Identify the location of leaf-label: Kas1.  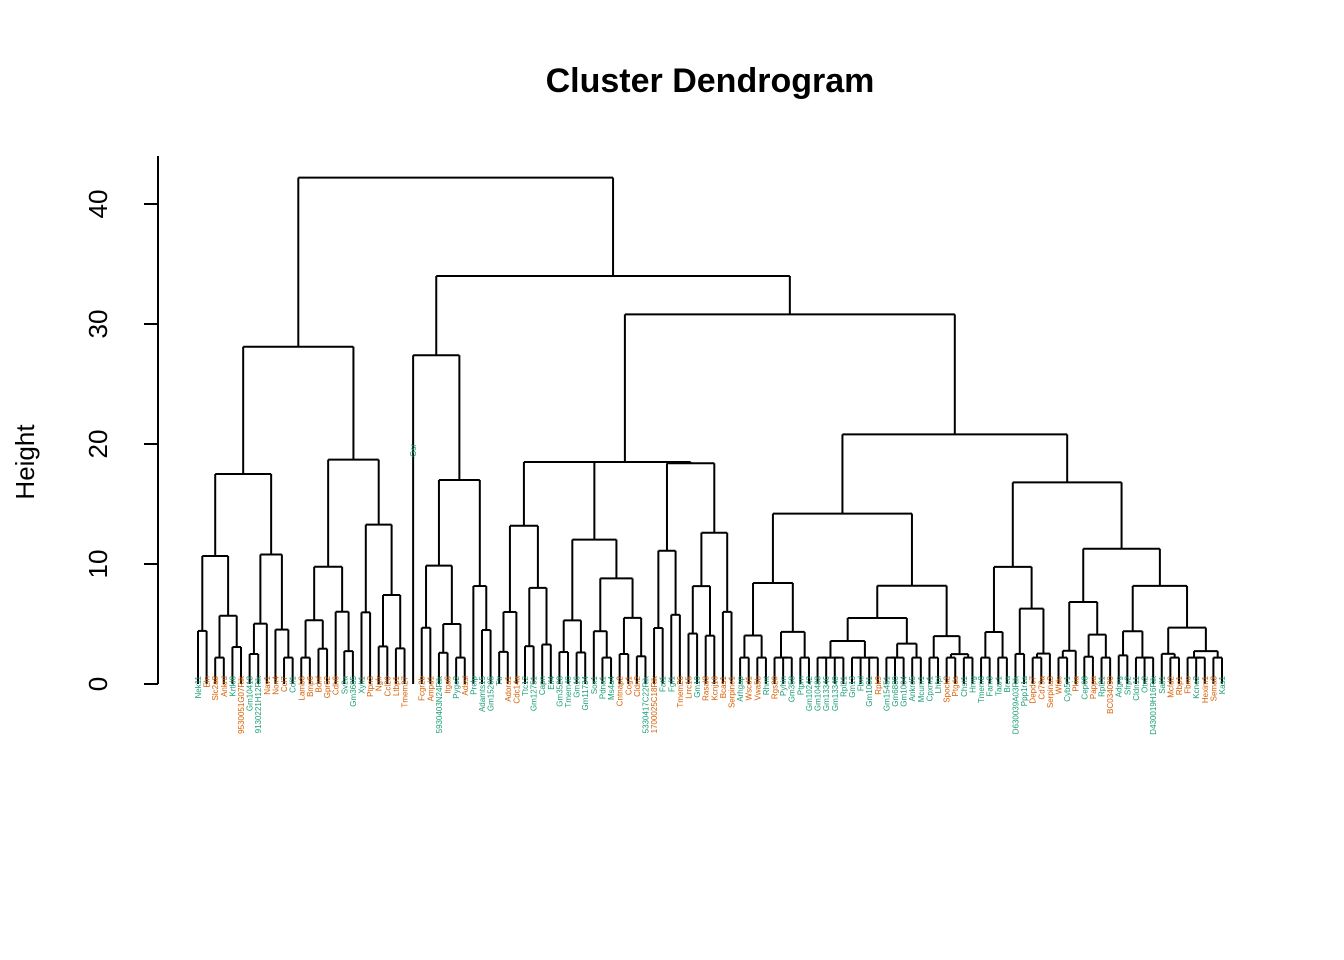
(1222, 684).